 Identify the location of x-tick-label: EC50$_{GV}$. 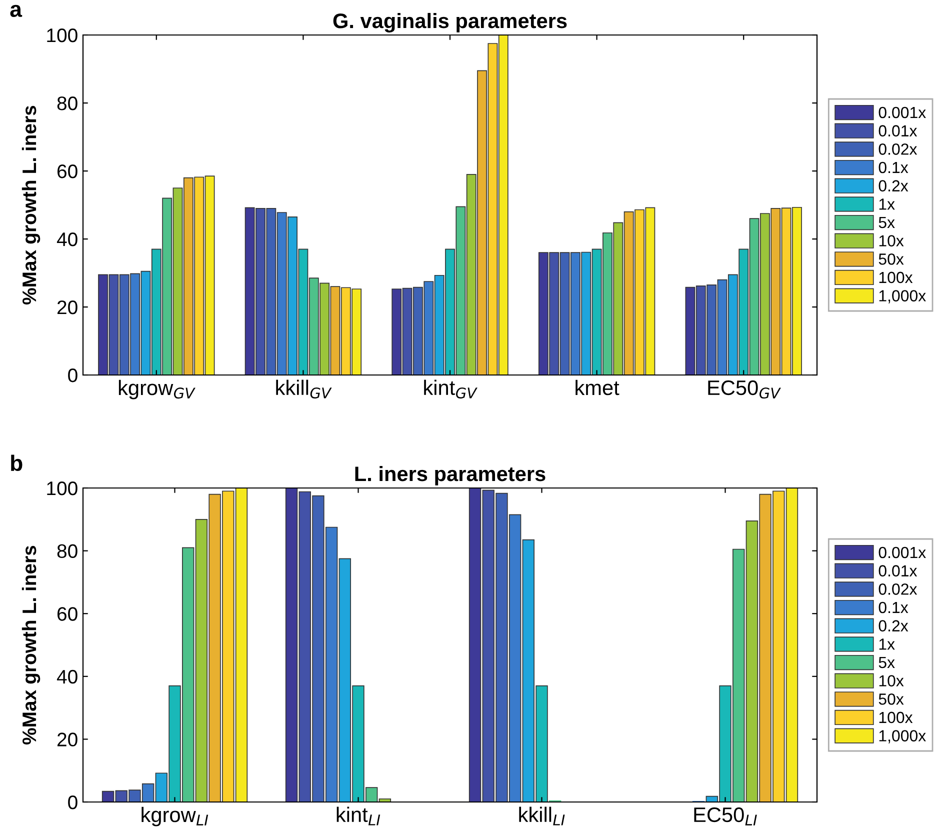
(744, 389).